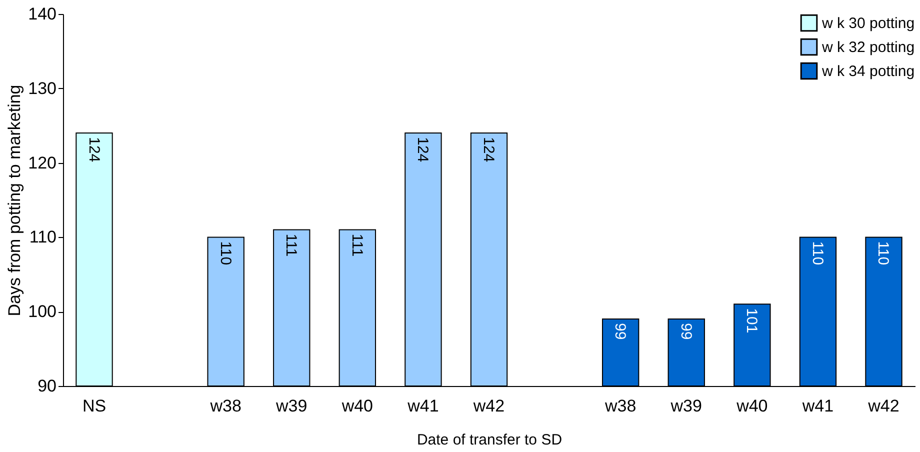 The image size is (920, 452). I want to click on legend-label: w k 30 potting, so click(868, 23).